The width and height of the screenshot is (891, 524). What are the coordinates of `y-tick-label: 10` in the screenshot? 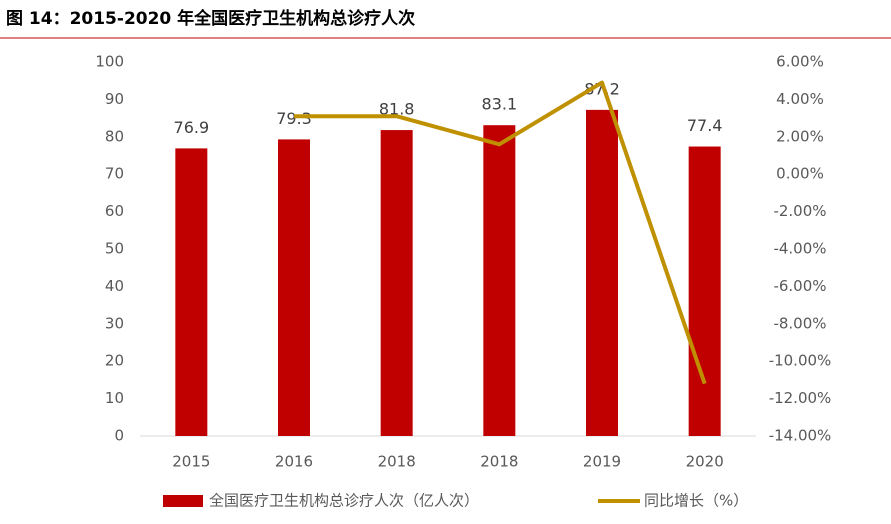 It's located at (114, 398).